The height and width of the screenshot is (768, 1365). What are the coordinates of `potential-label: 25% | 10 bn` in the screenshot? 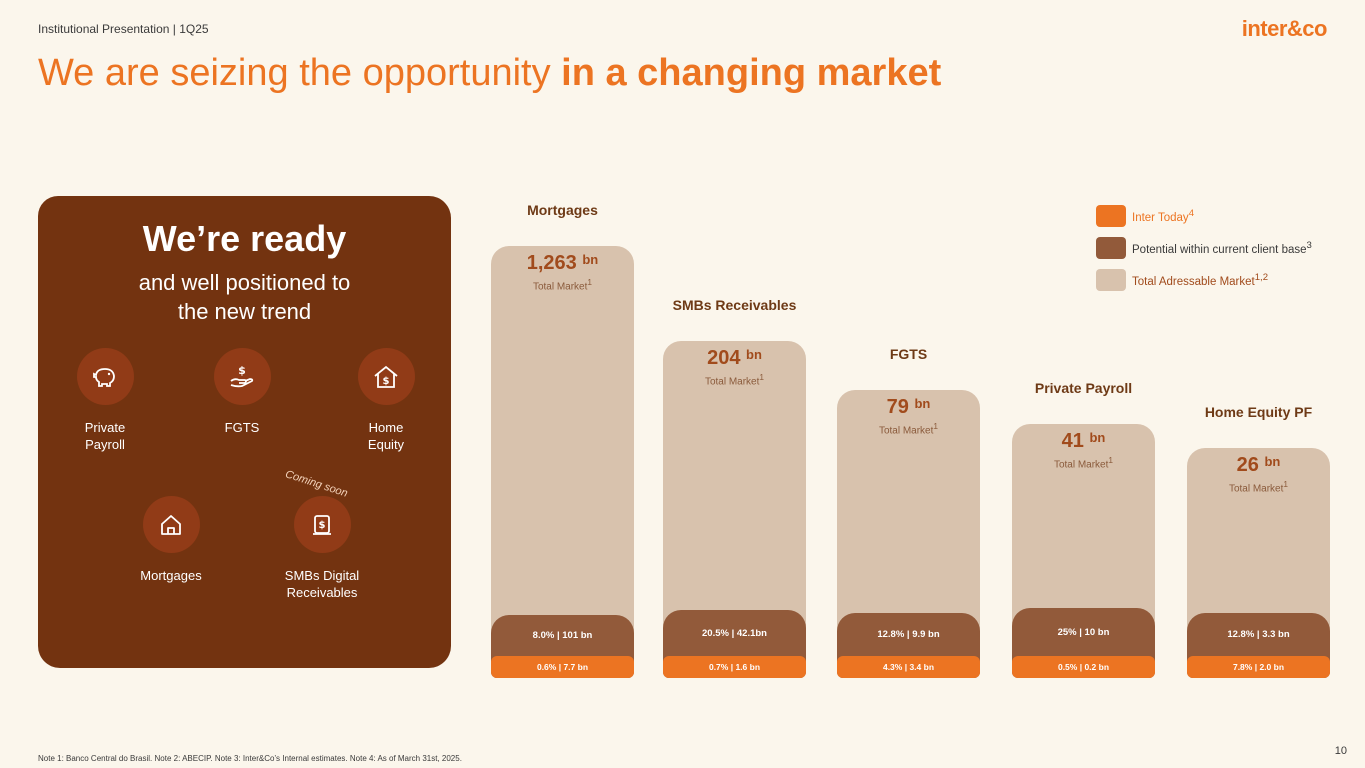 It's located at (1083, 632).